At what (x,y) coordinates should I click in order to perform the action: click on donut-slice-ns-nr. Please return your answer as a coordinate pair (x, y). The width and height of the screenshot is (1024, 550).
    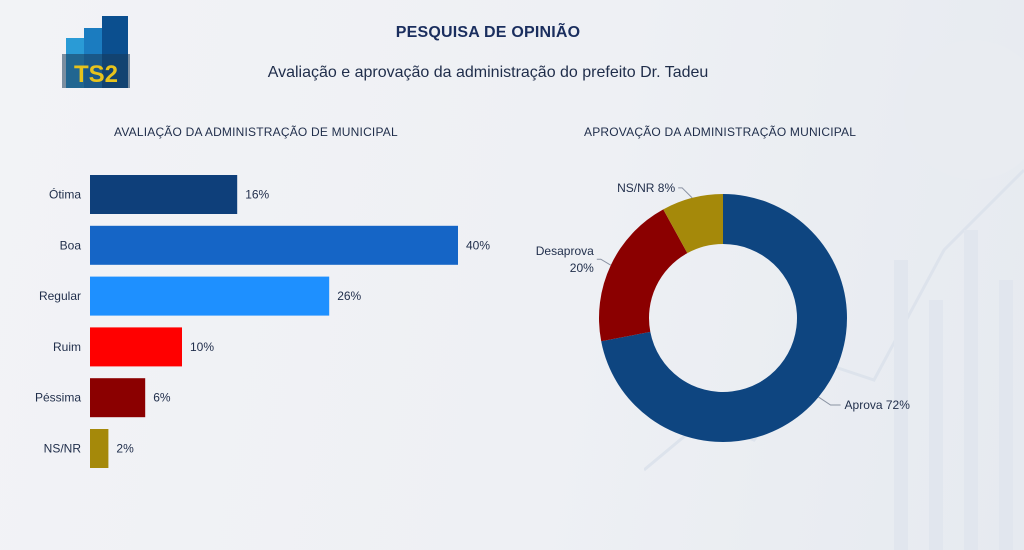
    Looking at the image, I should click on (693, 224).